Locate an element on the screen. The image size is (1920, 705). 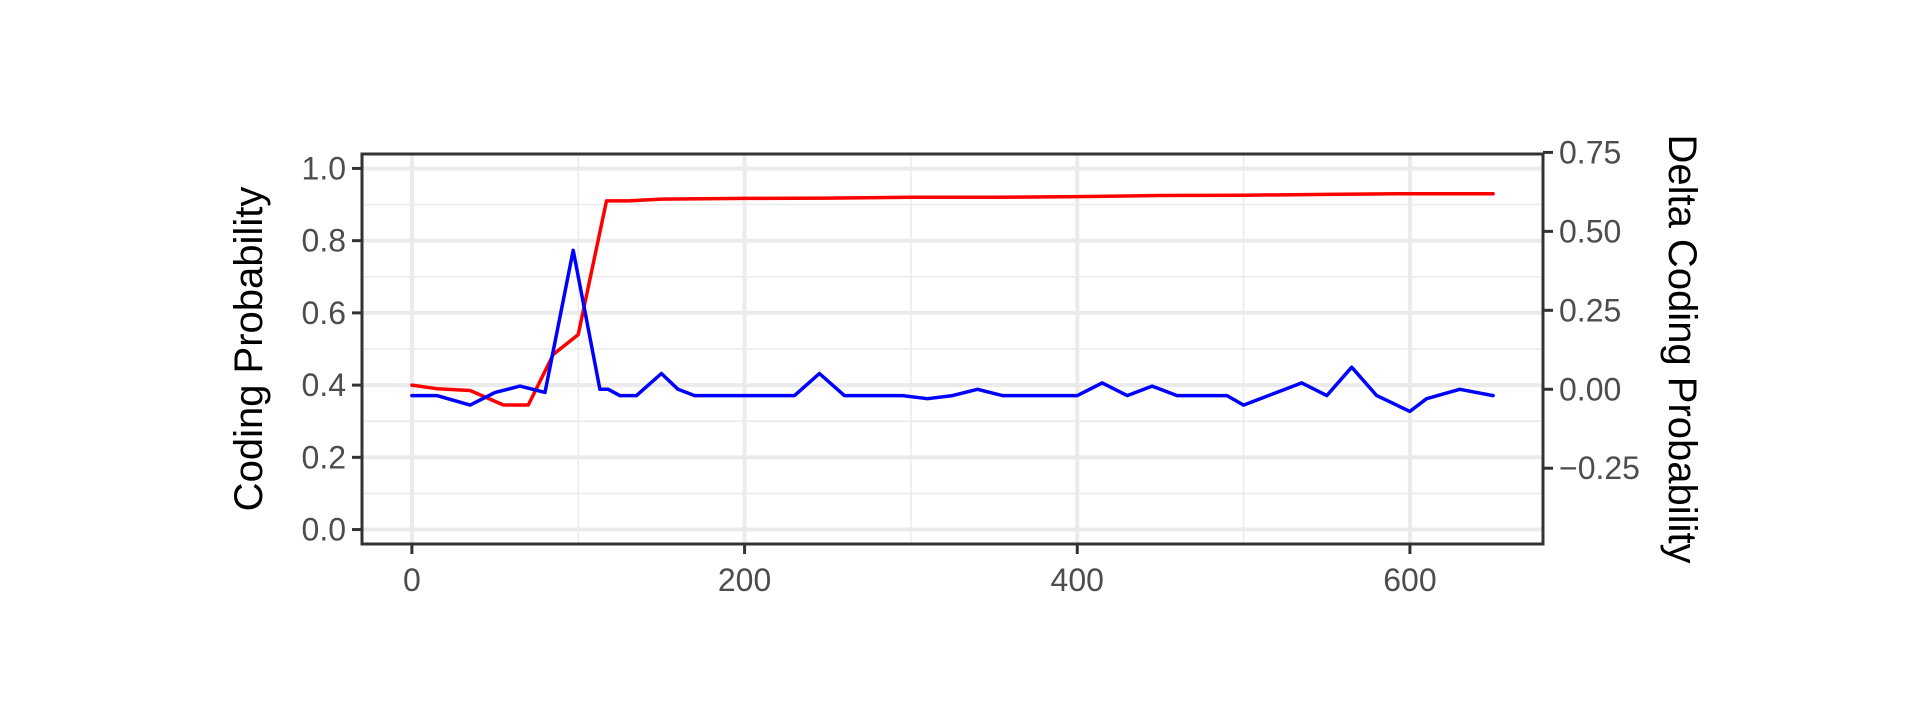
y-left-tick-label: 0.8 is located at coordinates (324, 241).